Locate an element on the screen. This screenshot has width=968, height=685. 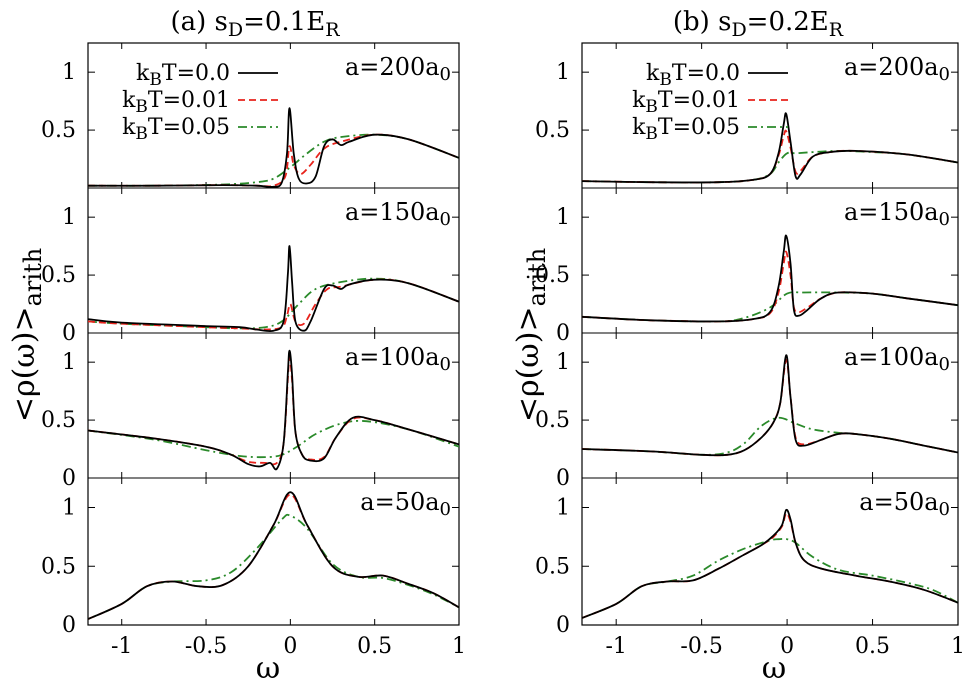
column-title-b: (b) sD=0.2ER is located at coordinates (758, 24).